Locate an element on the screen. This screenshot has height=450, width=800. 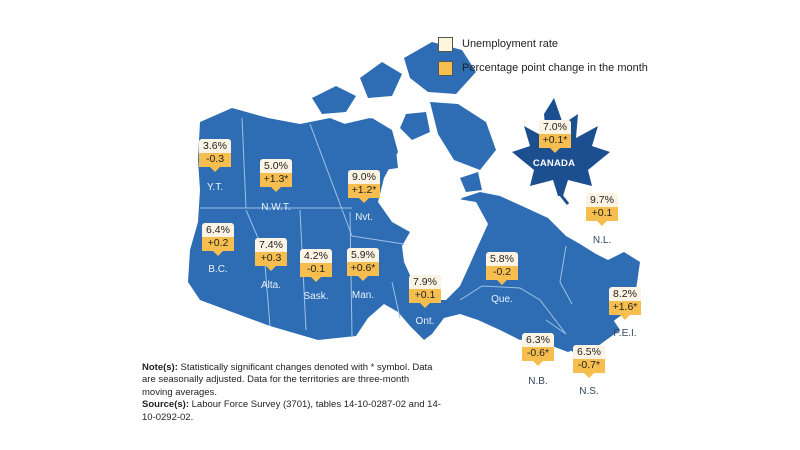
rate-value: 4.2% is located at coordinates (316, 256).